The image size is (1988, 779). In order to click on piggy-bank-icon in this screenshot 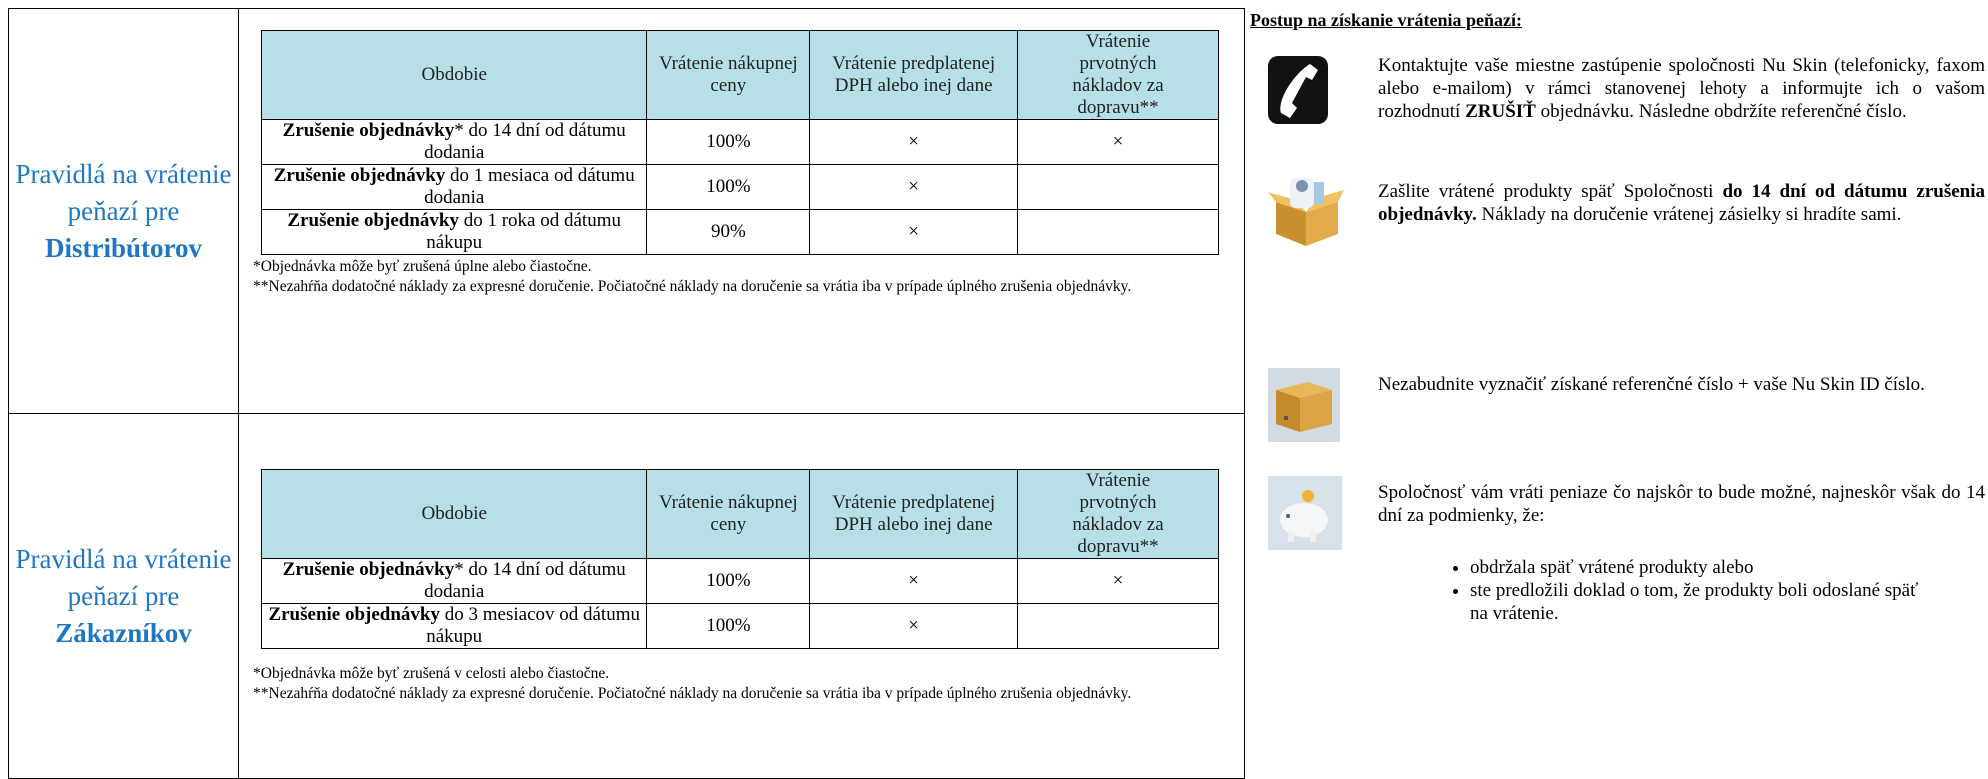, I will do `click(1305, 513)`.